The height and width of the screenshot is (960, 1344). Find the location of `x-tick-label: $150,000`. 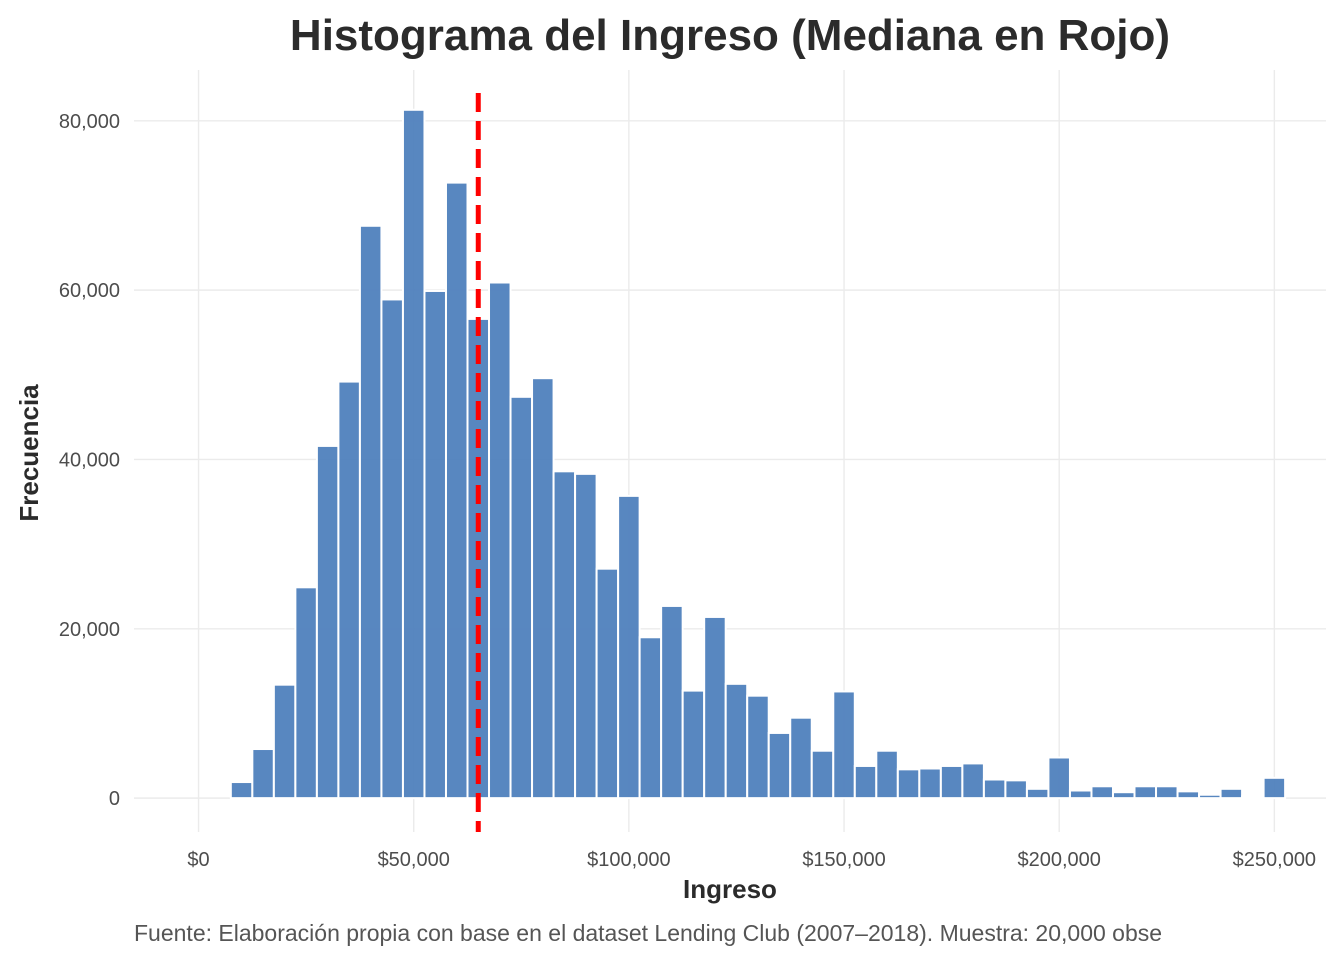

x-tick-label: $150,000 is located at coordinates (843, 860).